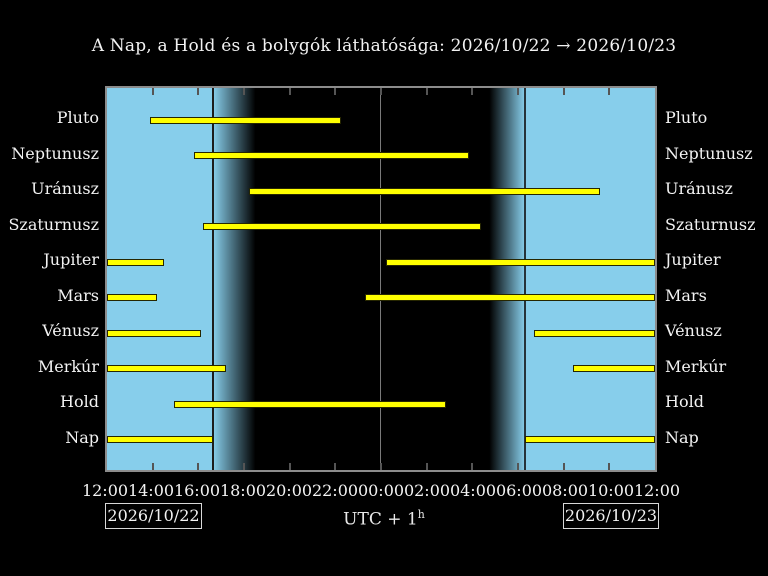  Describe the element at coordinates (524, 279) in the screenshot. I see `sunrise-line` at that location.